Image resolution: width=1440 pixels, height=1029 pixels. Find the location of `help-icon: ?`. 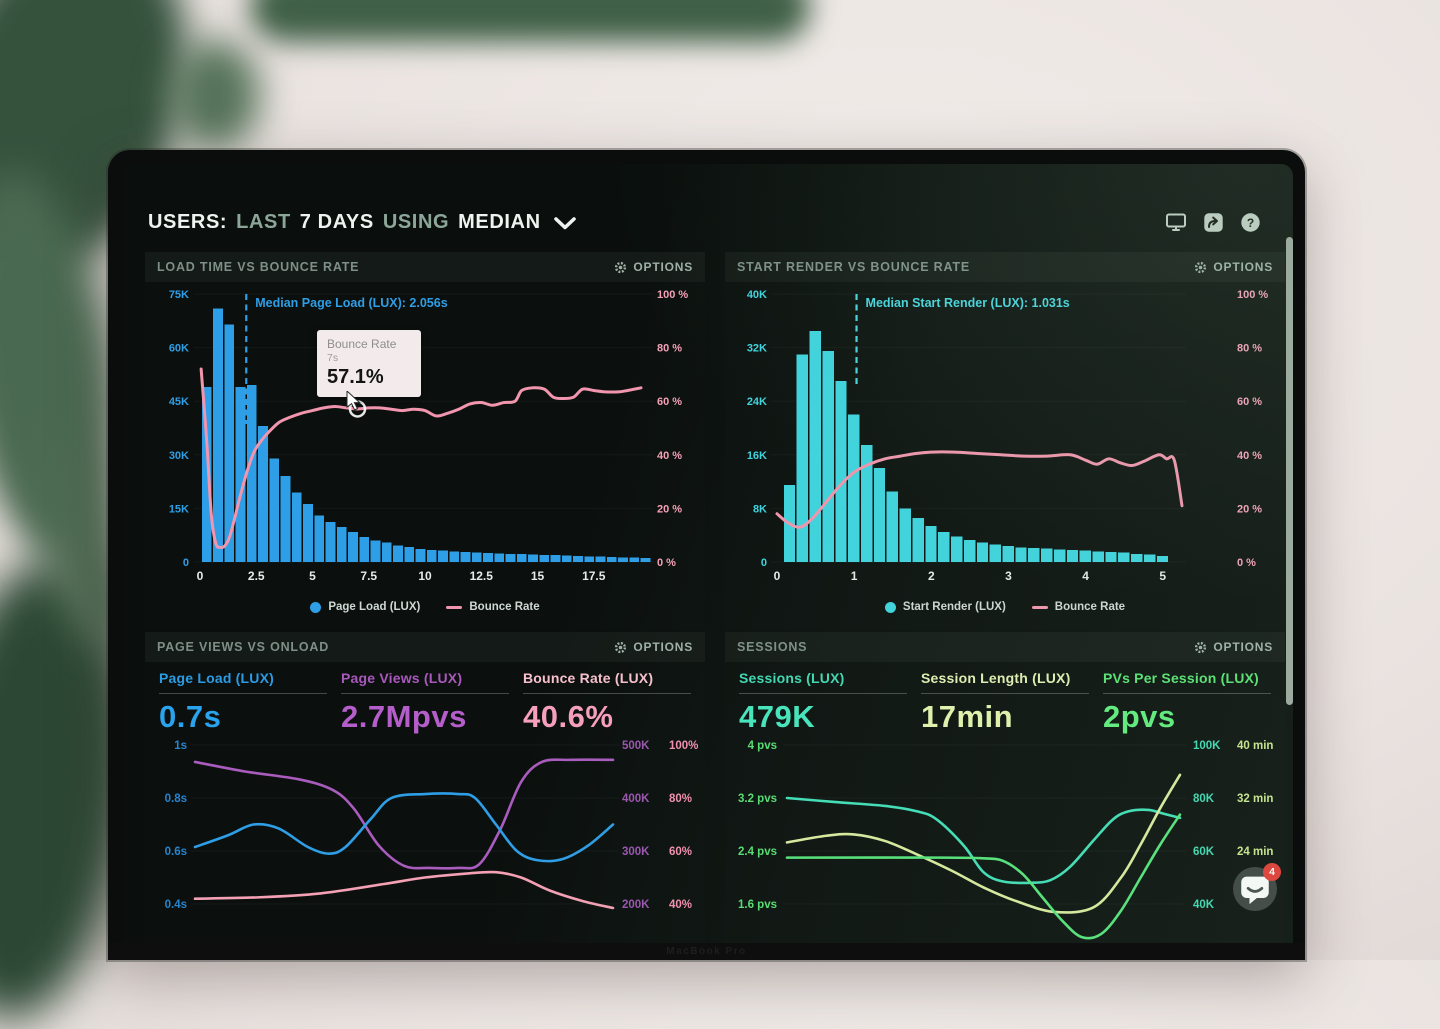

help-icon: ? is located at coordinates (1250, 222).